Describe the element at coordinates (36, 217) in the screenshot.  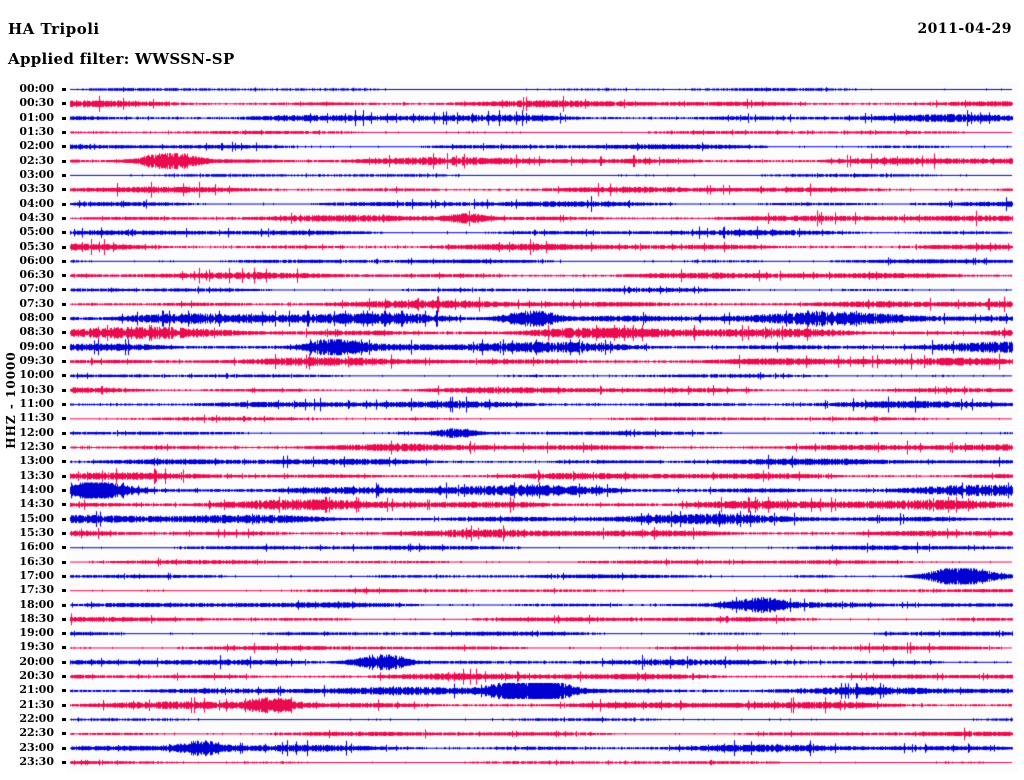
I see `time-axis-label: 04:30` at that location.